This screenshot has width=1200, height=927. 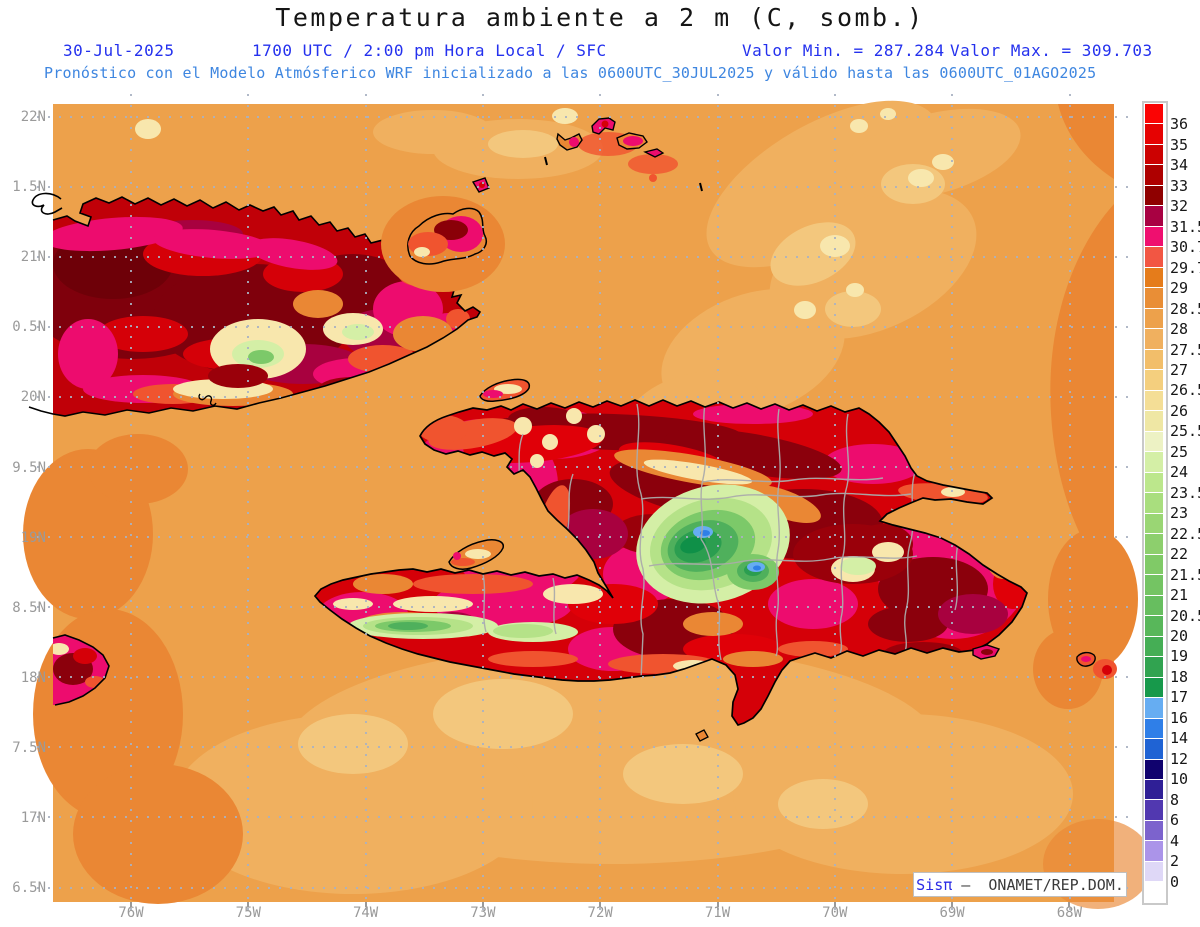 What do you see at coordinates (1179, 144) in the screenshot?
I see `colorbar-tick-label: 35` at bounding box center [1179, 144].